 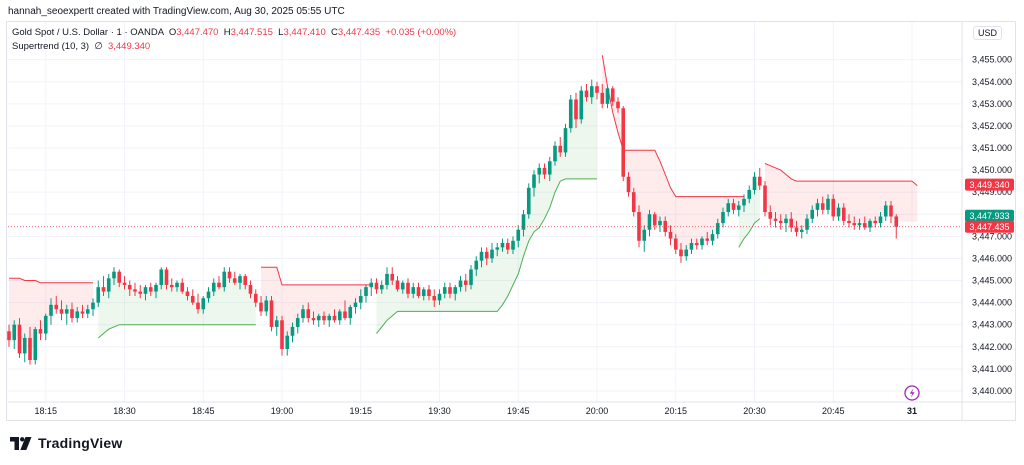 What do you see at coordinates (988, 33) in the screenshot?
I see `currency-button: USD` at bounding box center [988, 33].